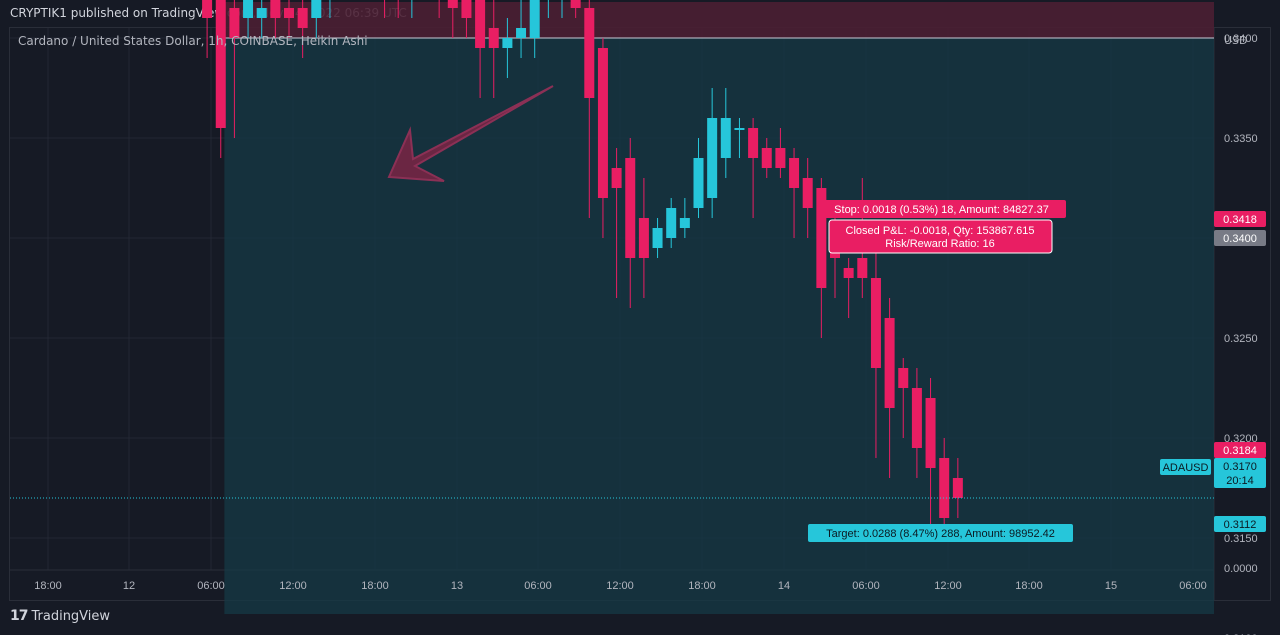 Image resolution: width=1280 pixels, height=635 pixels. I want to click on pnl-box, so click(940, 236).